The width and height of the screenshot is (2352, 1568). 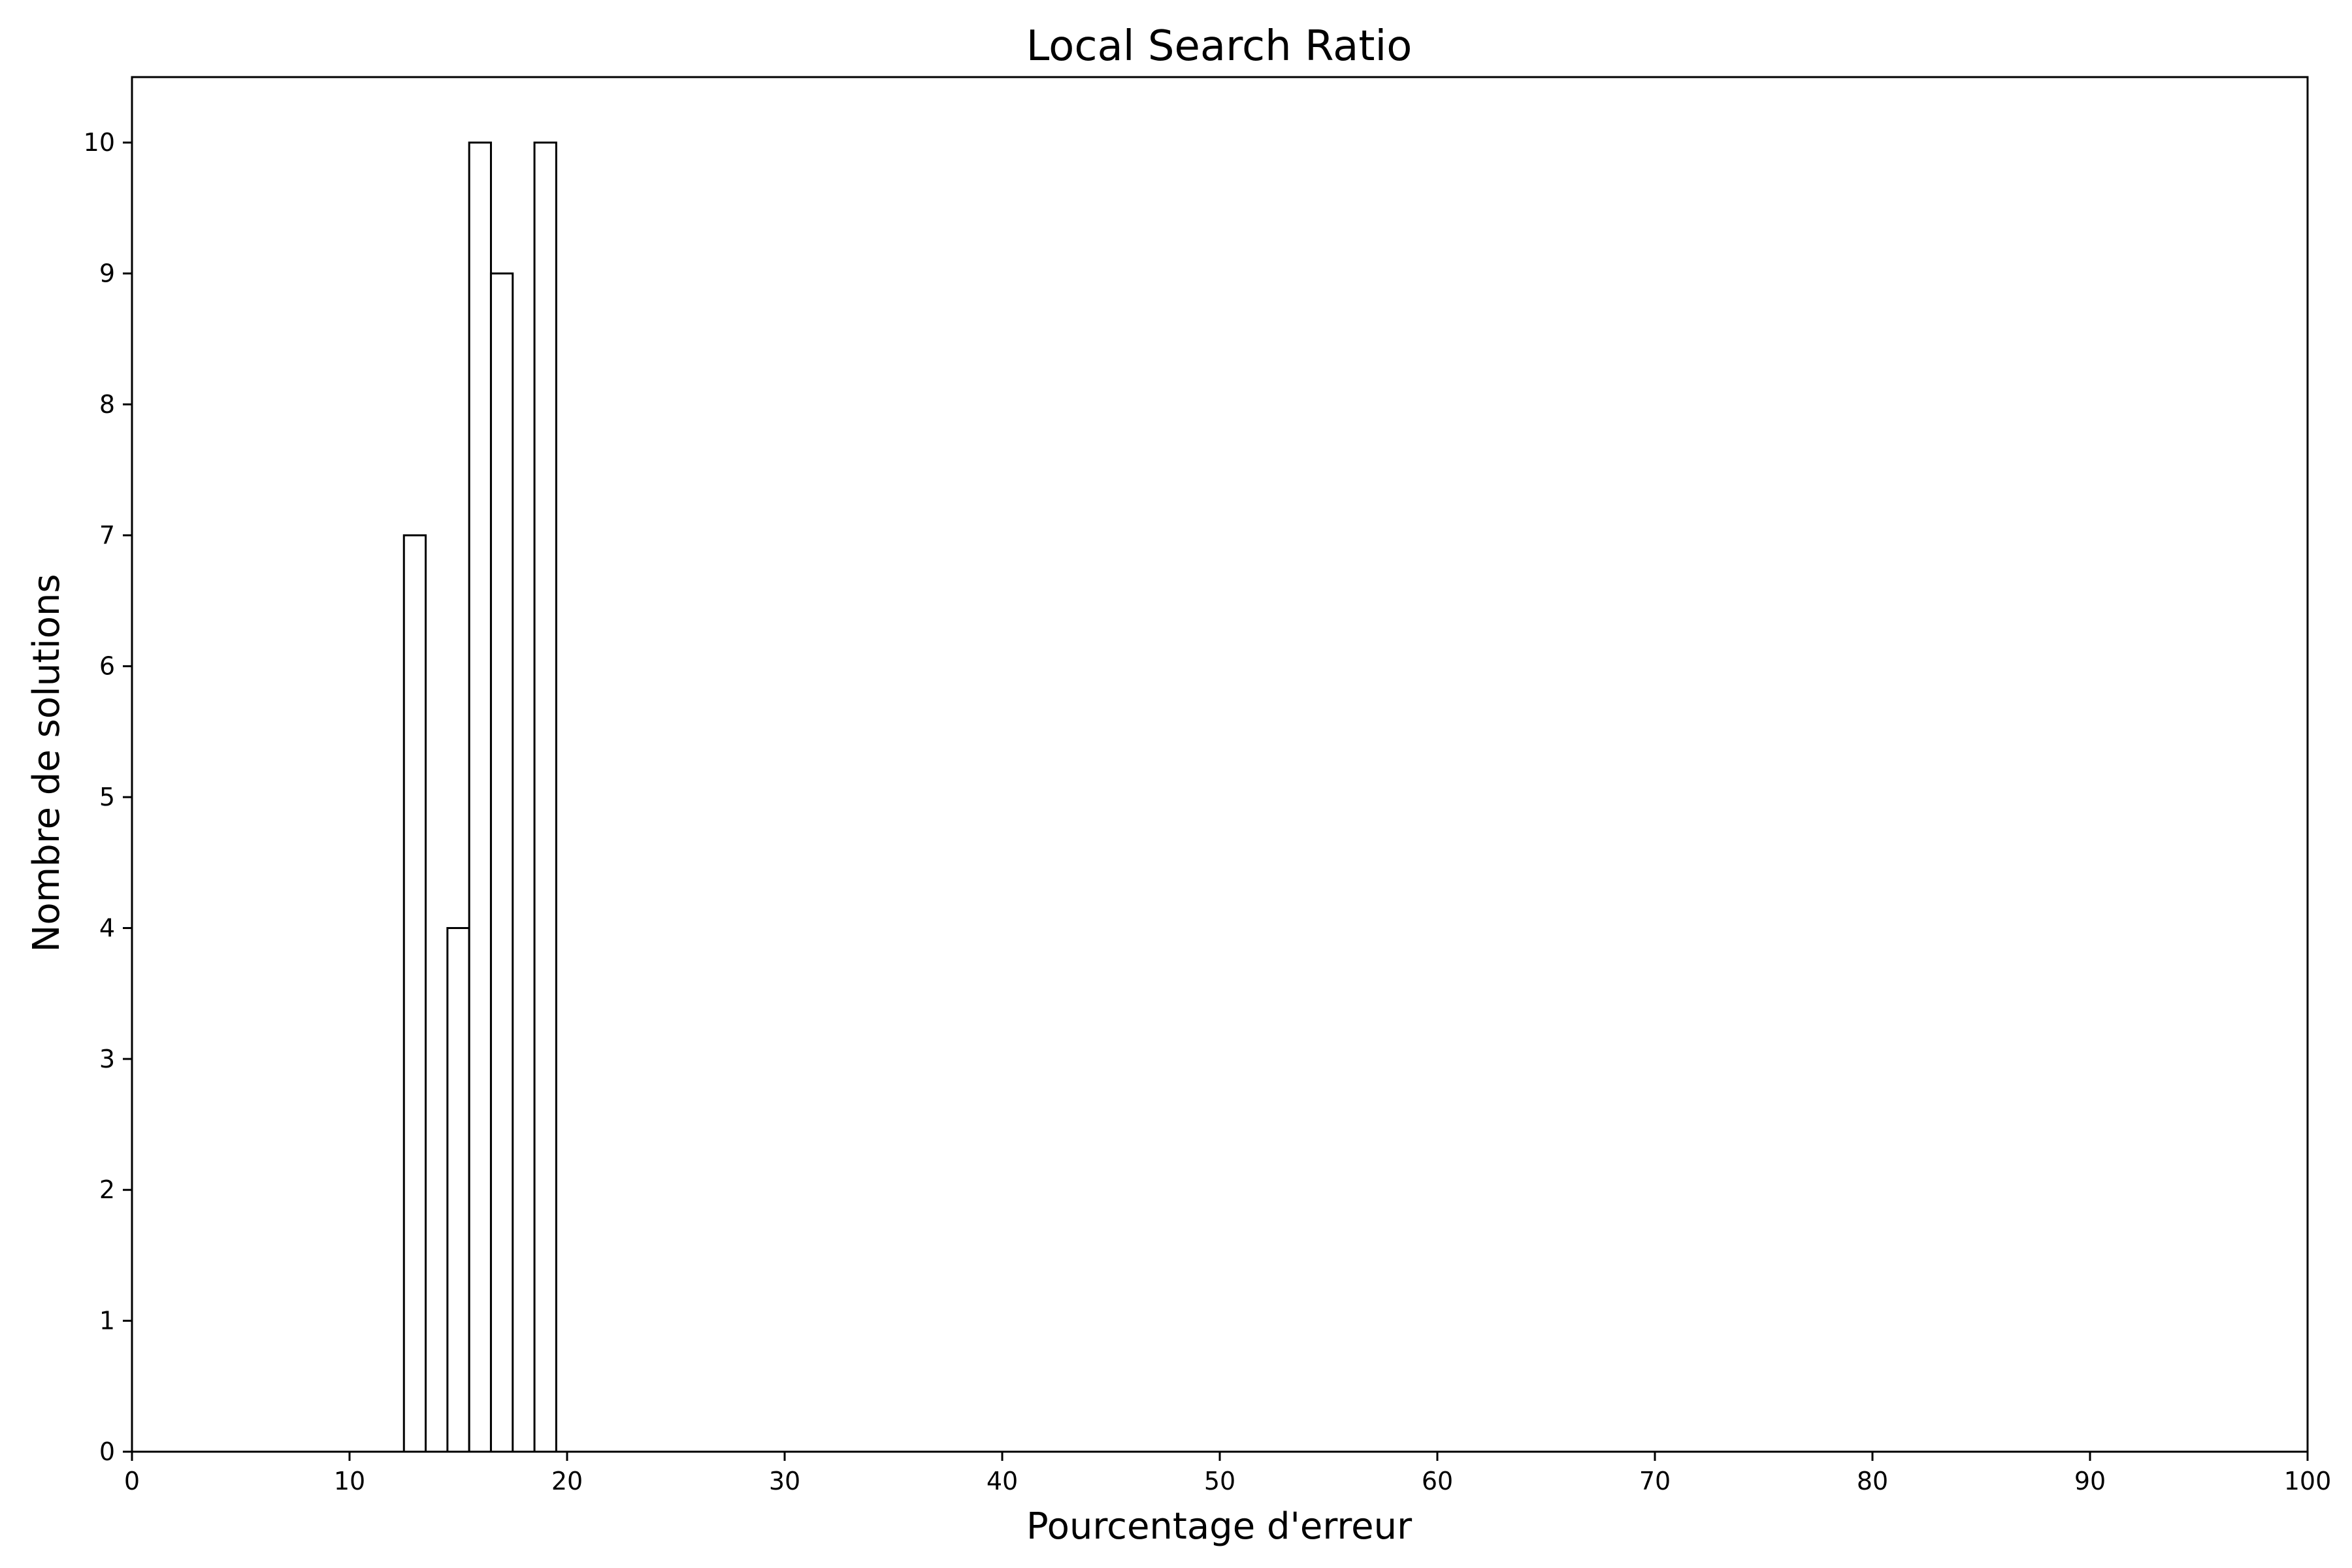 I want to click on y-tick-label-4: 4, so click(x=107, y=927).